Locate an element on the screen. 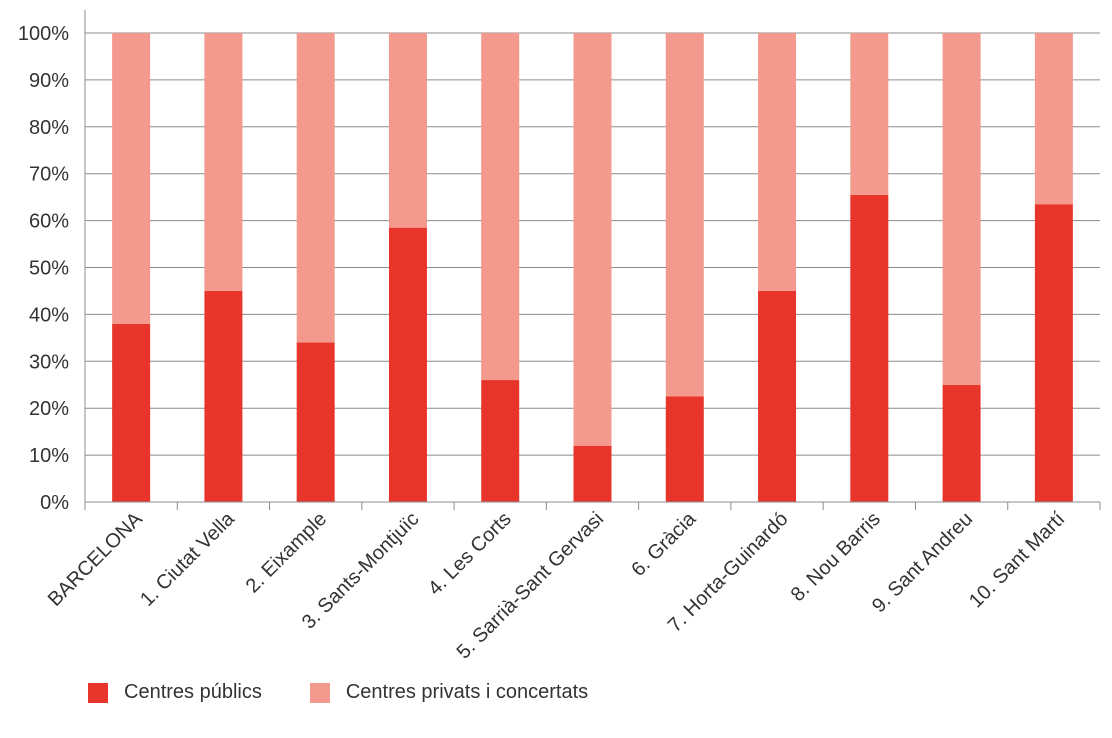 Image resolution: width=1112 pixels, height=738 pixels. y-tick-label: 40% is located at coordinates (49, 315).